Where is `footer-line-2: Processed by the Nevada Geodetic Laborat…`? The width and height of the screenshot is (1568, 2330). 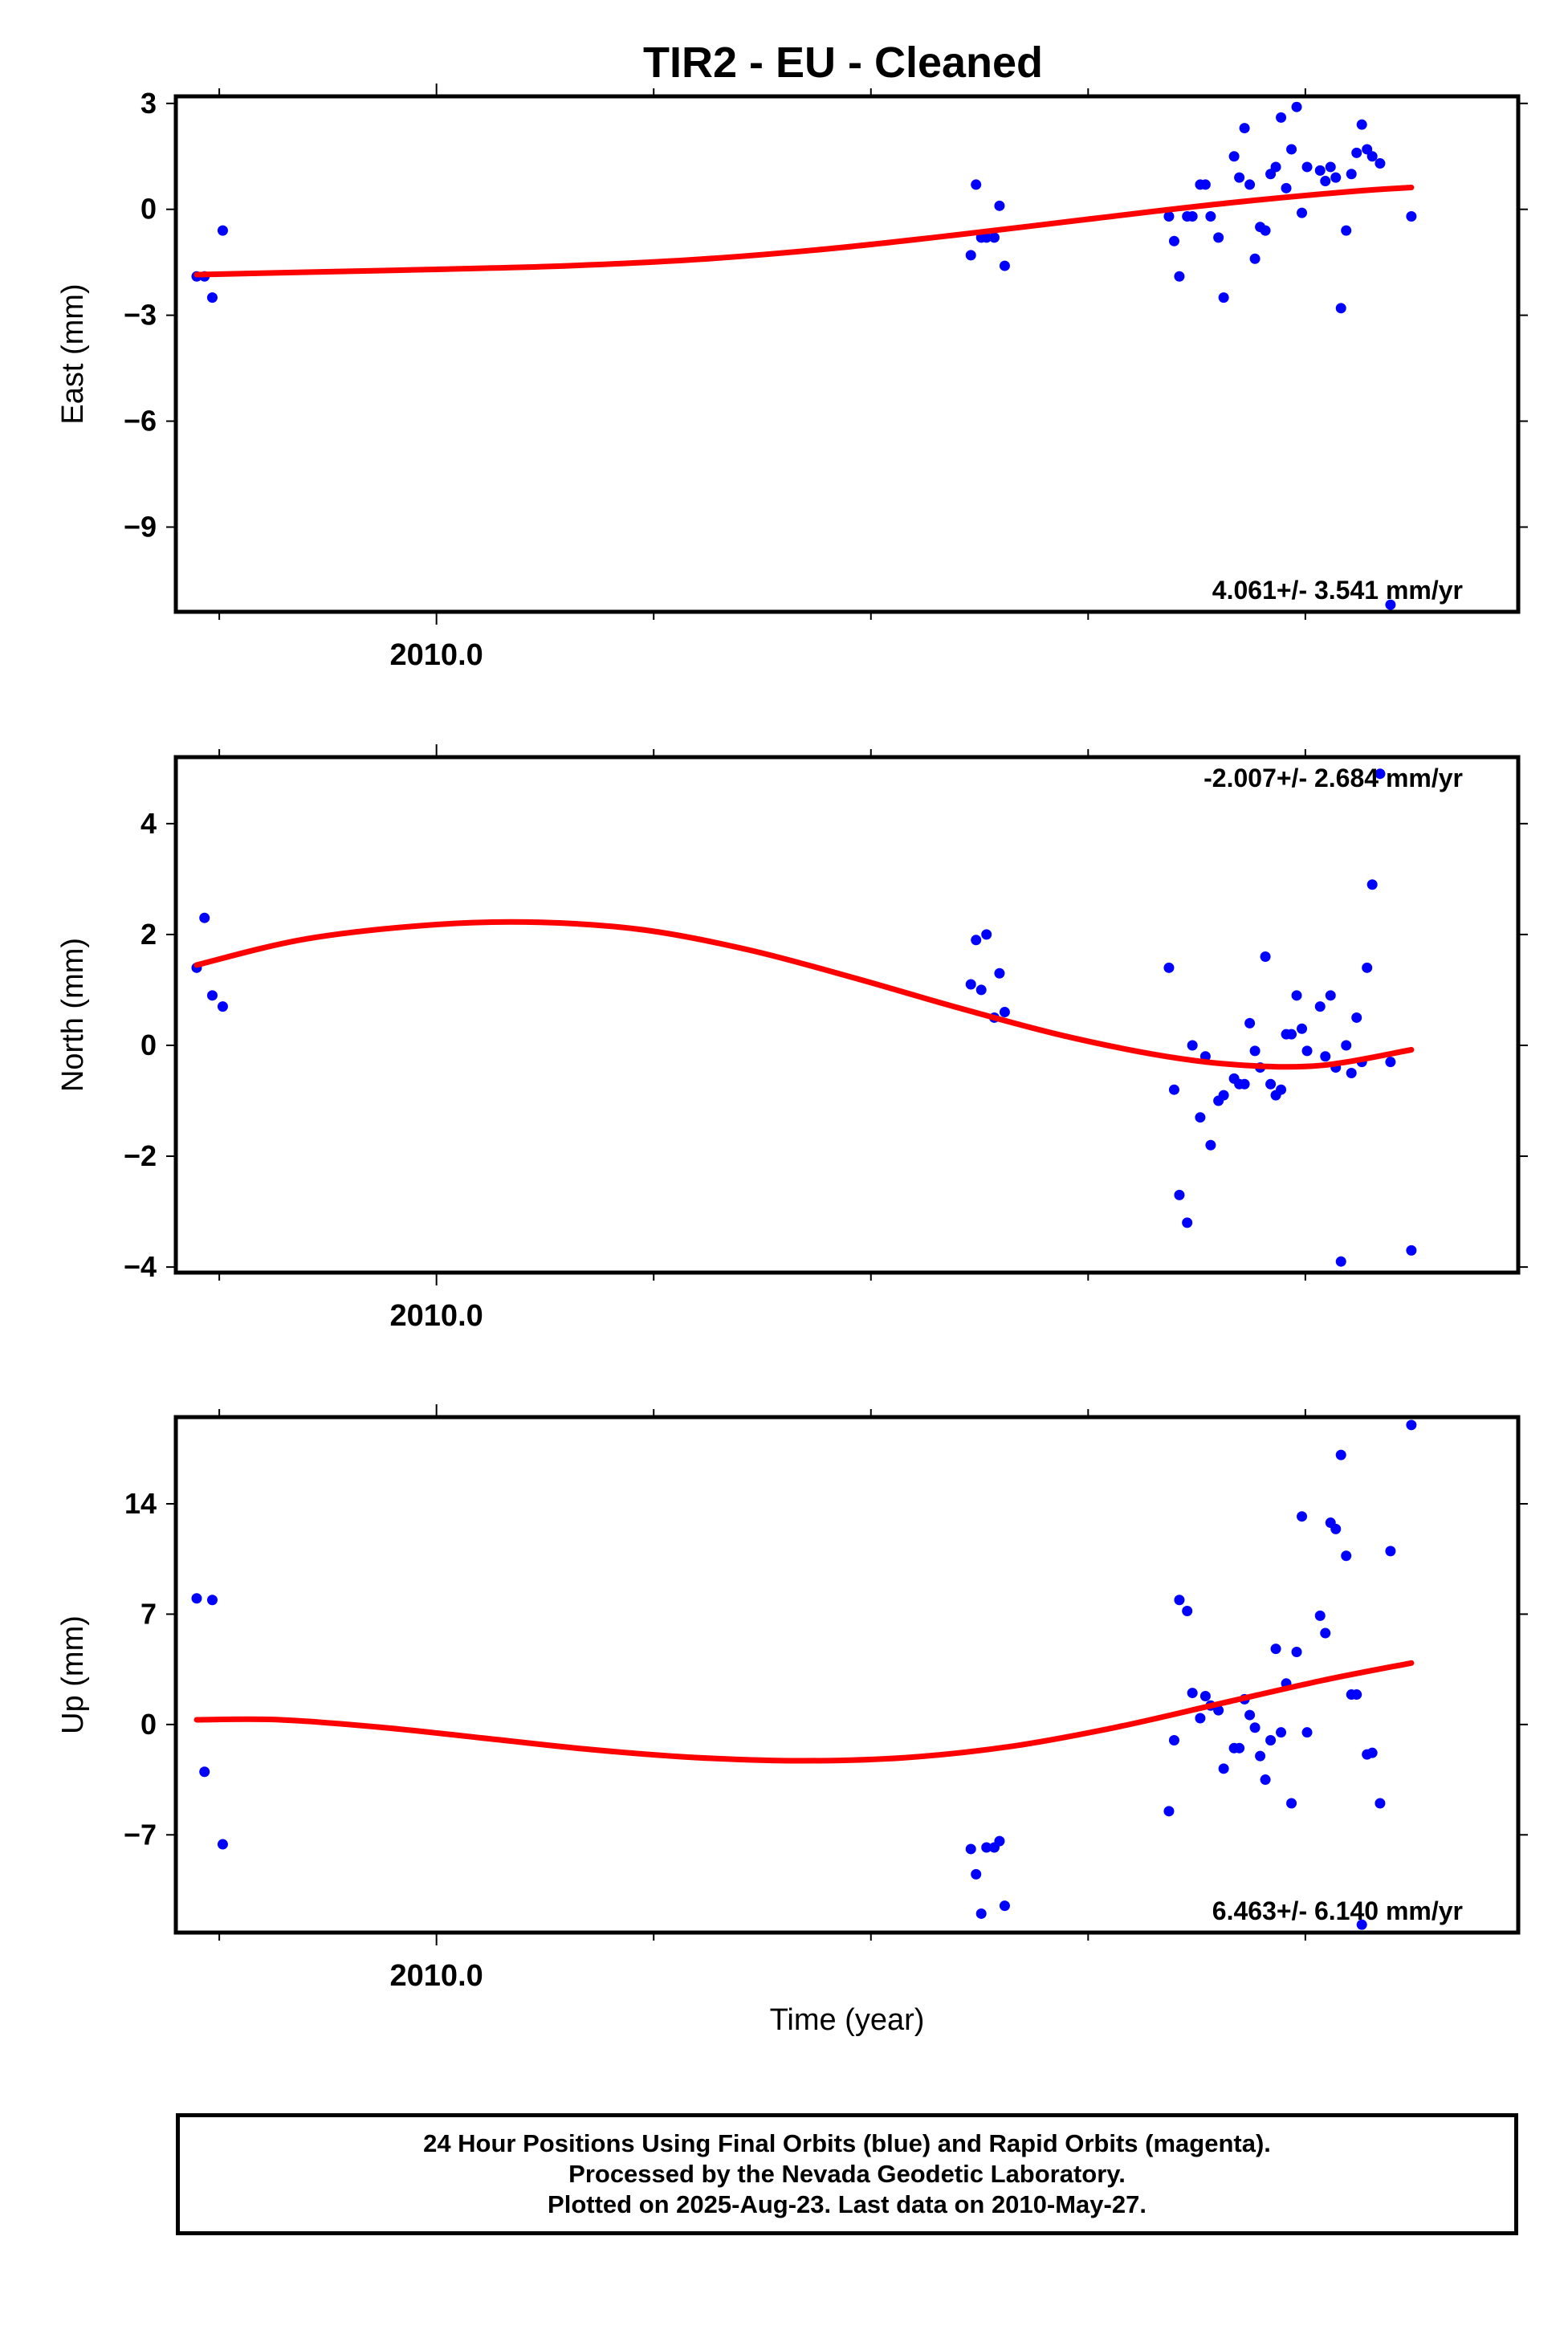 footer-line-2: Processed by the Nevada Geodetic Laborat… is located at coordinates (847, 2174).